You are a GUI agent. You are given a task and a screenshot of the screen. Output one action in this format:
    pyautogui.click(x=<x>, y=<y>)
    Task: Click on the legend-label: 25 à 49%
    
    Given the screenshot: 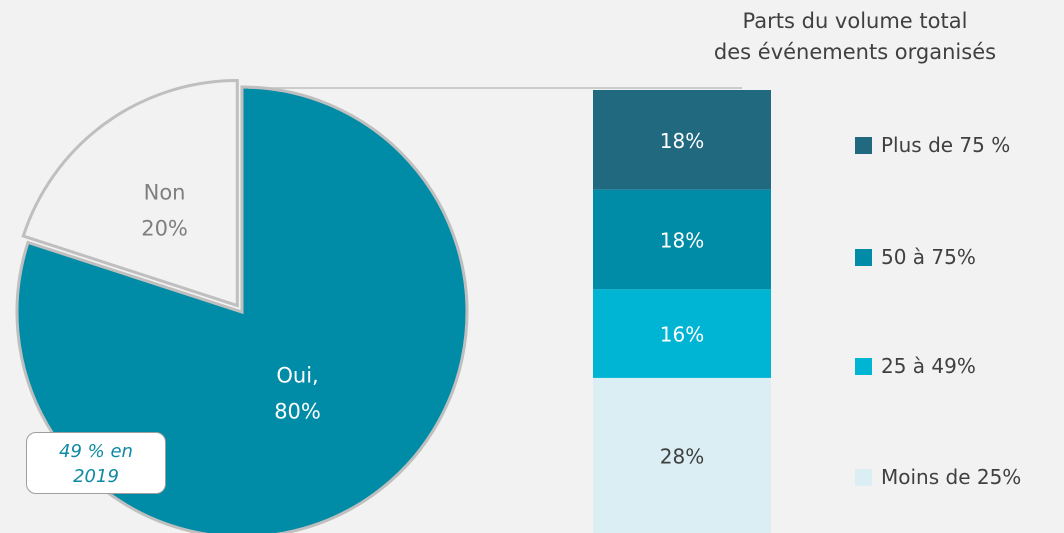 What is the action you would take?
    pyautogui.click(x=928, y=366)
    